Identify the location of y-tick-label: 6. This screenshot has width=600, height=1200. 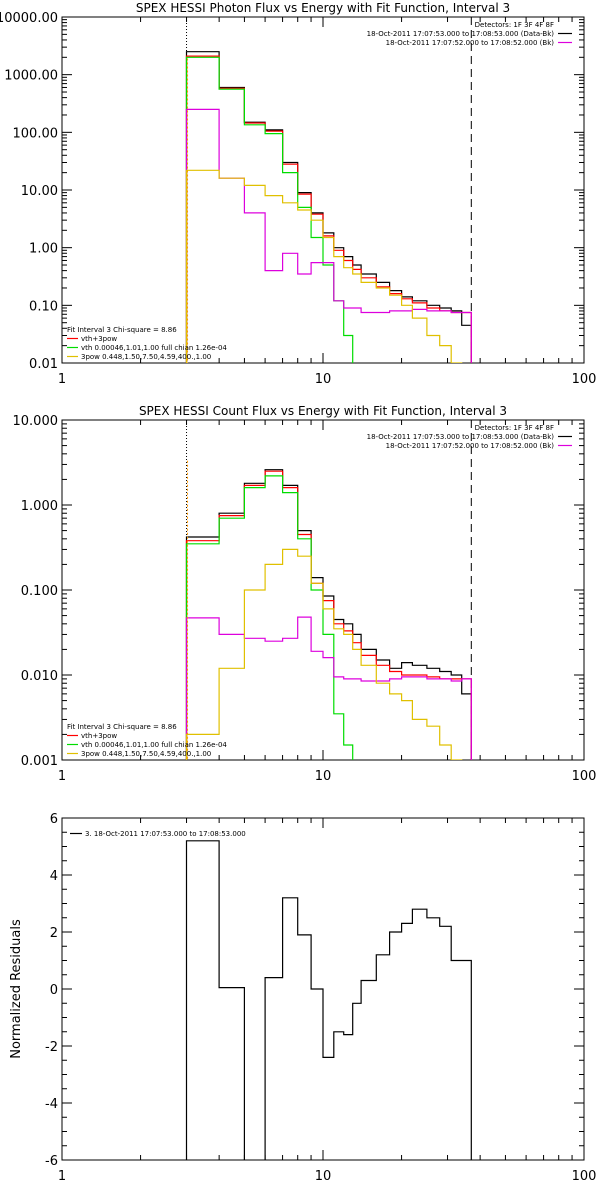
(54, 819).